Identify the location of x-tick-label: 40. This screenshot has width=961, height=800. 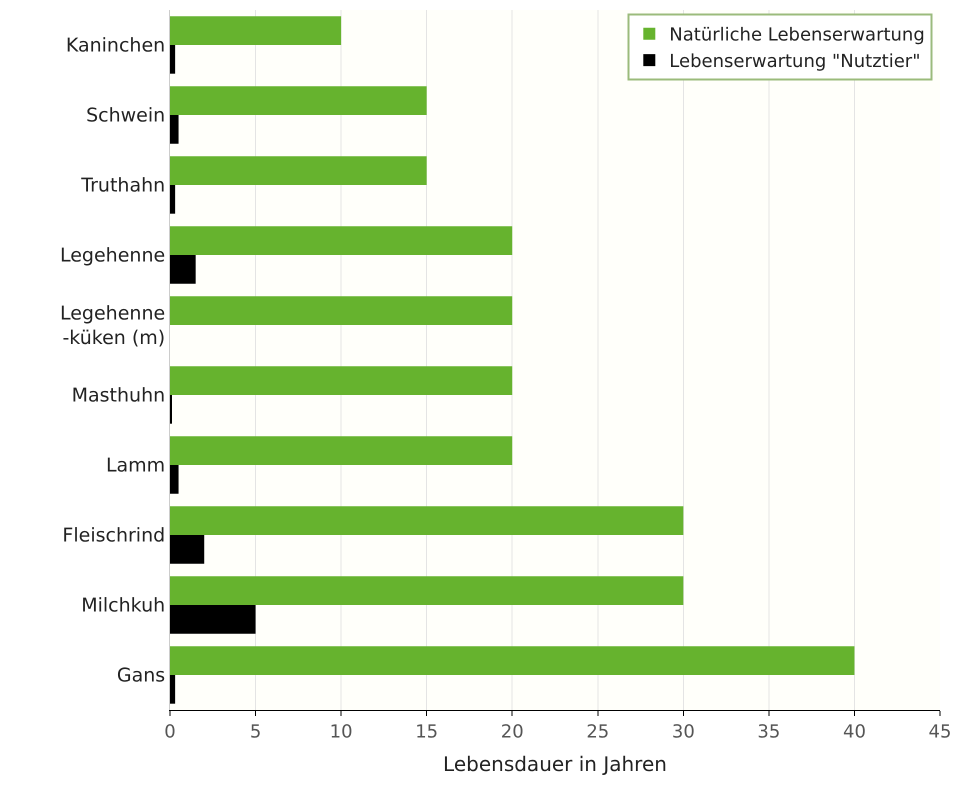
(854, 732).